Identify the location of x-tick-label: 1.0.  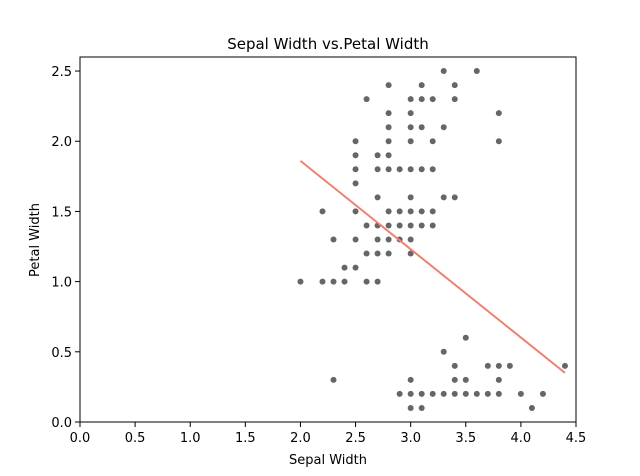
(190, 438).